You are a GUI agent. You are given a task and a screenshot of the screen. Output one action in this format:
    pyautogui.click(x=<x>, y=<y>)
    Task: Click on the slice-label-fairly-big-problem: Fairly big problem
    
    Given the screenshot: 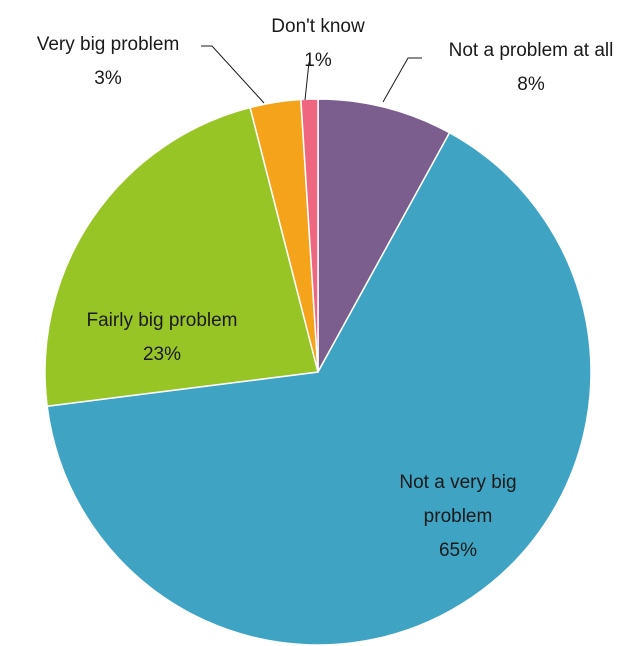 What is the action you would take?
    pyautogui.click(x=162, y=320)
    